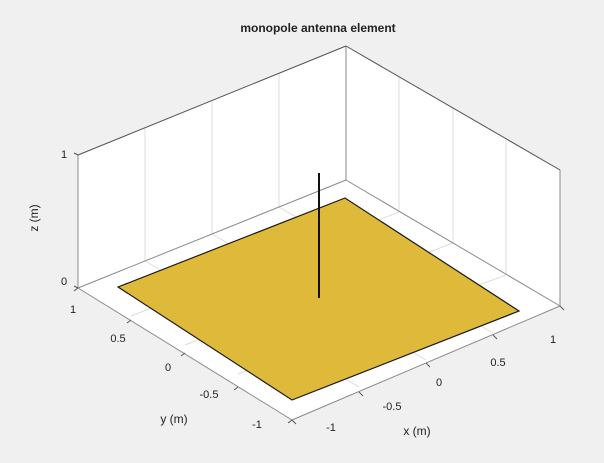 This screenshot has width=604, height=463. What do you see at coordinates (553, 340) in the screenshot?
I see `x-tick-label: 1` at bounding box center [553, 340].